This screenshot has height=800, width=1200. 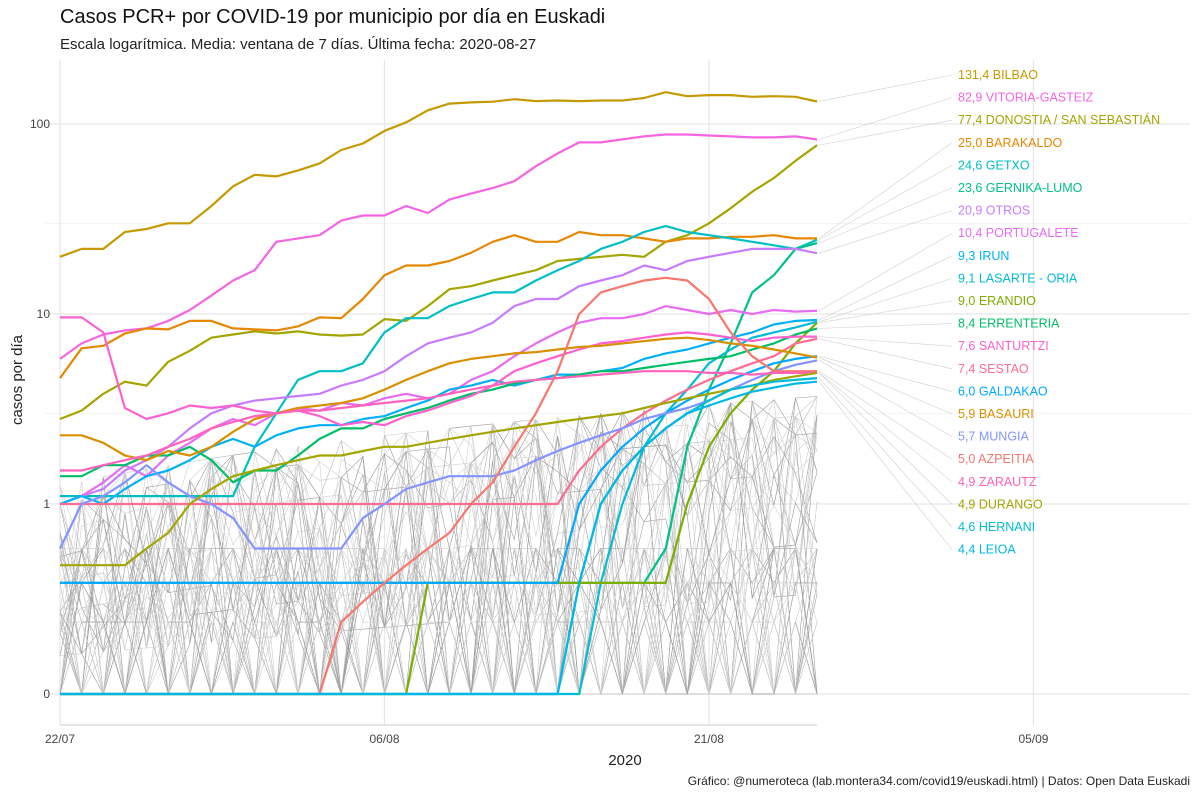 I want to click on y-tick-label: 0, so click(x=46, y=694).